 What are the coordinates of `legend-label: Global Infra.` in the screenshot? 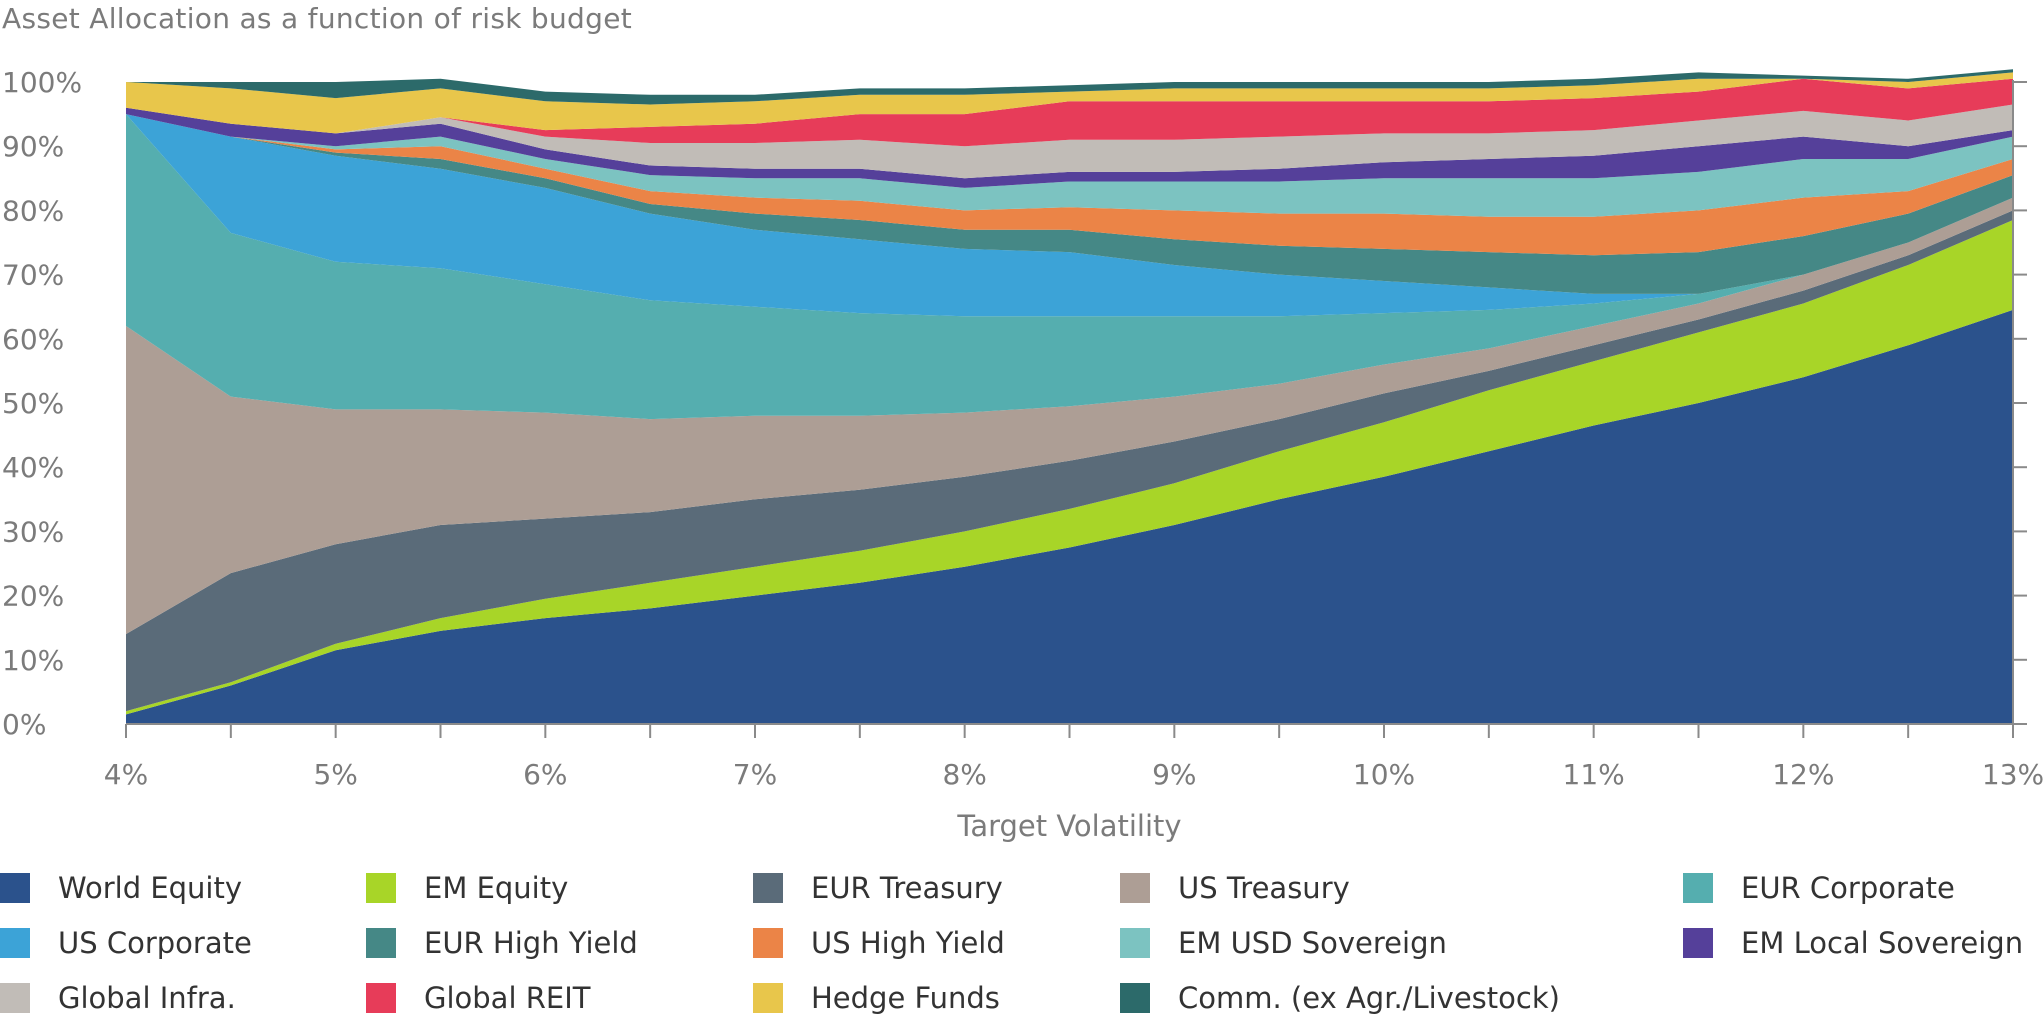 It's located at (147, 998).